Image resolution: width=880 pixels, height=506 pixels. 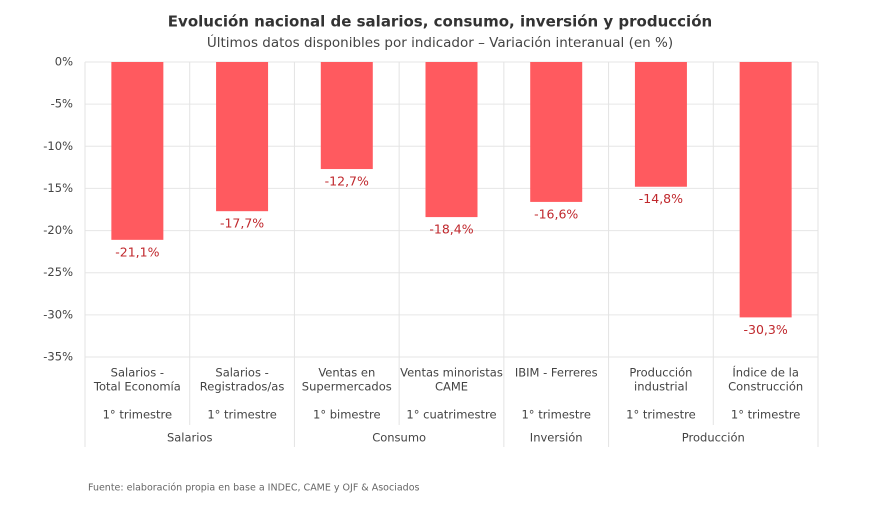 I want to click on x-tick-label: industrial, so click(x=661, y=387).